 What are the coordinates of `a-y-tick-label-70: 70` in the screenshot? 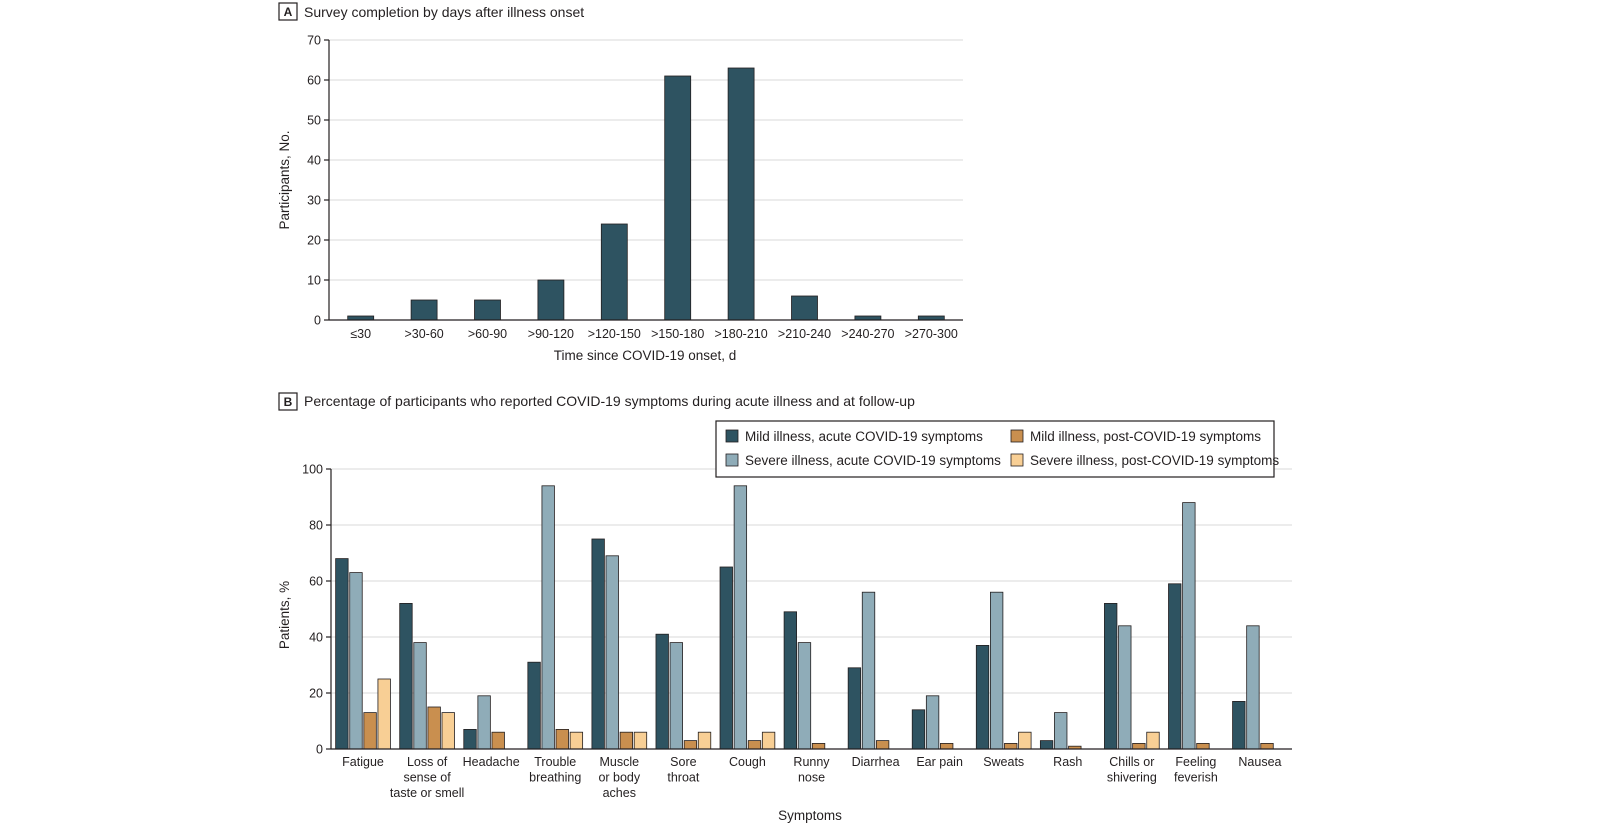 It's located at (314, 41).